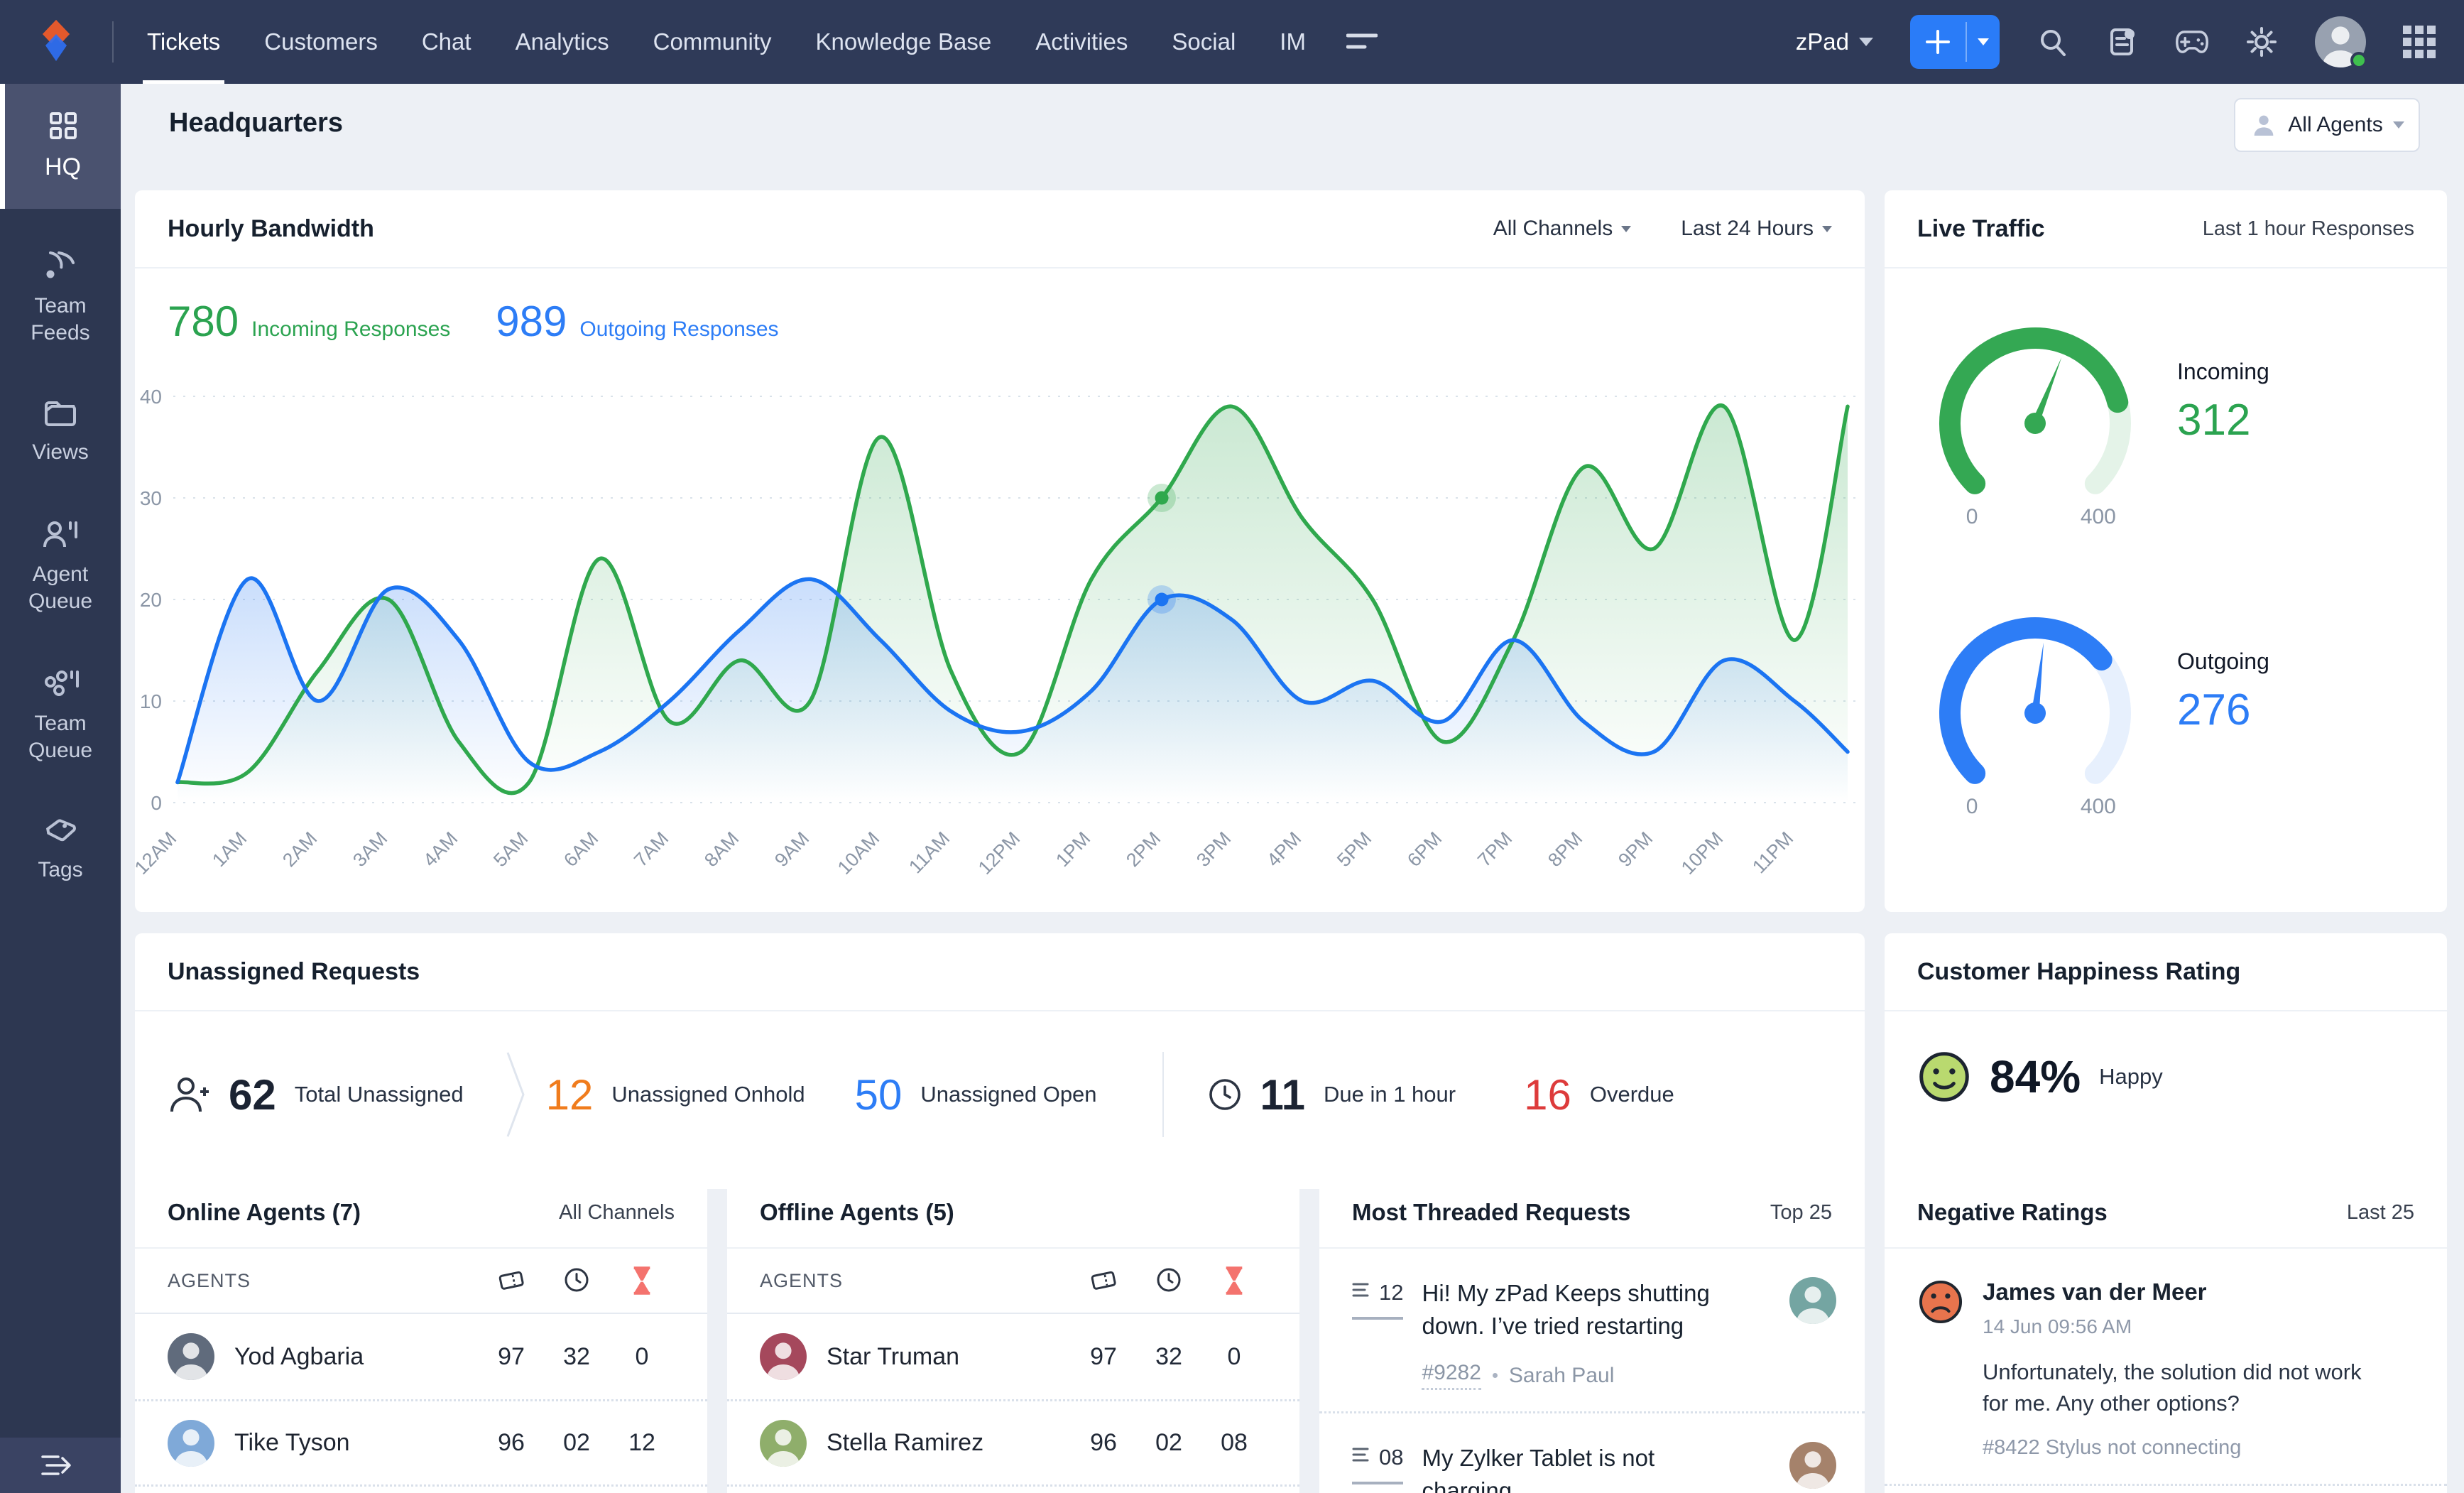  Describe the element at coordinates (1163, 1094) in the screenshot. I see `stats-divider` at that location.